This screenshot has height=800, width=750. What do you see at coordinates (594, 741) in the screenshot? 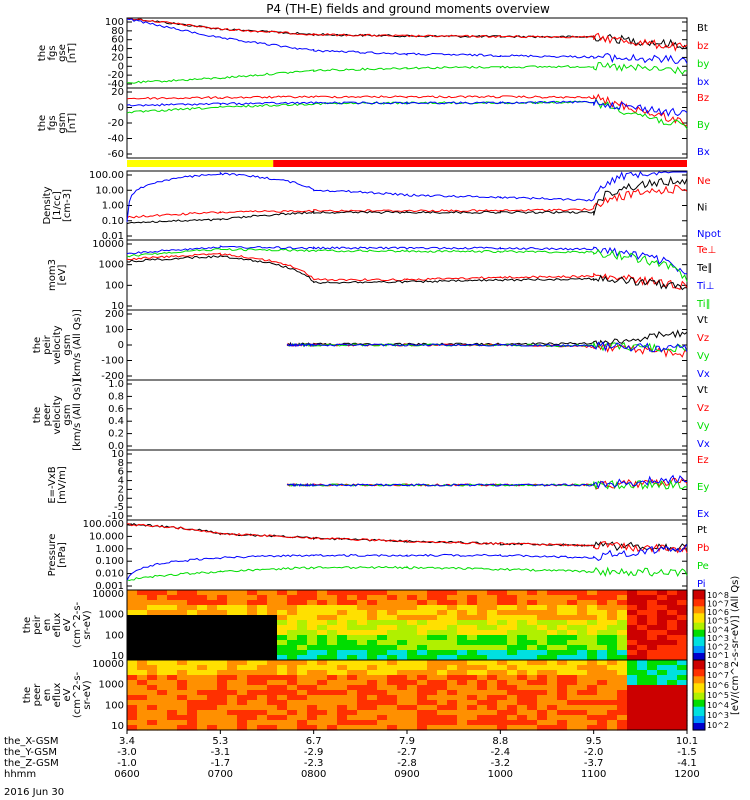
I see `ephem-value: 9.5` at bounding box center [594, 741].